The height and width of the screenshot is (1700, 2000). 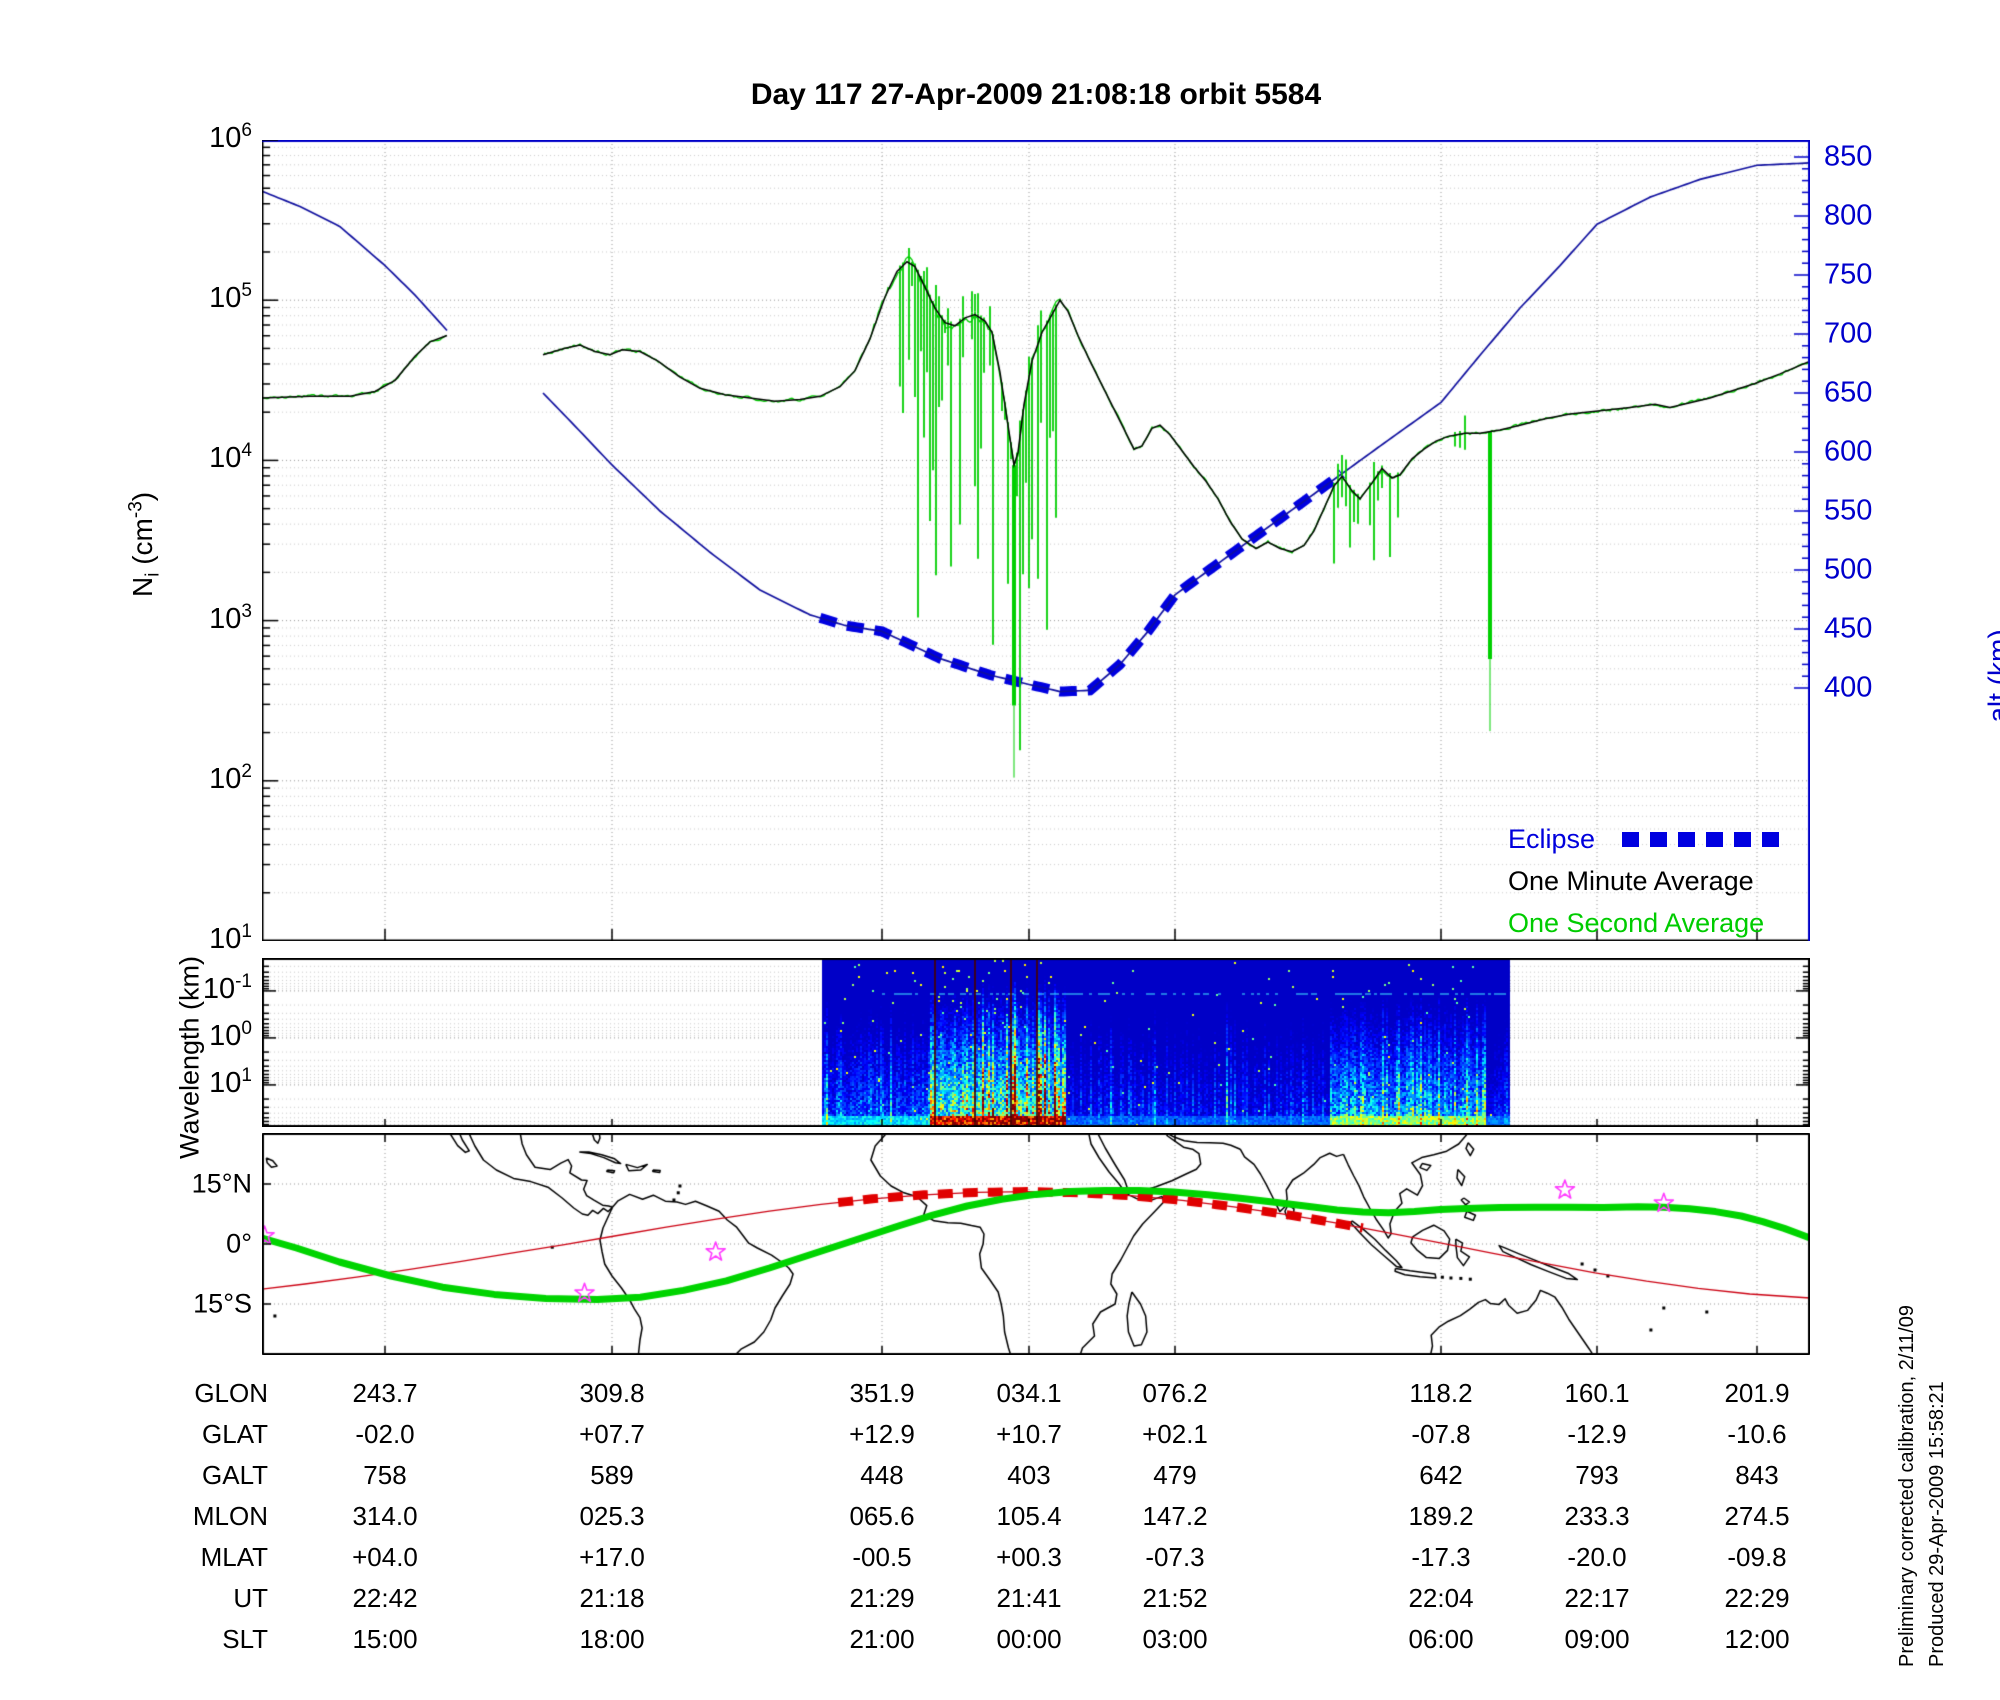 What do you see at coordinates (1597, 1393) in the screenshot?
I see `table-cell: 160.1` at bounding box center [1597, 1393].